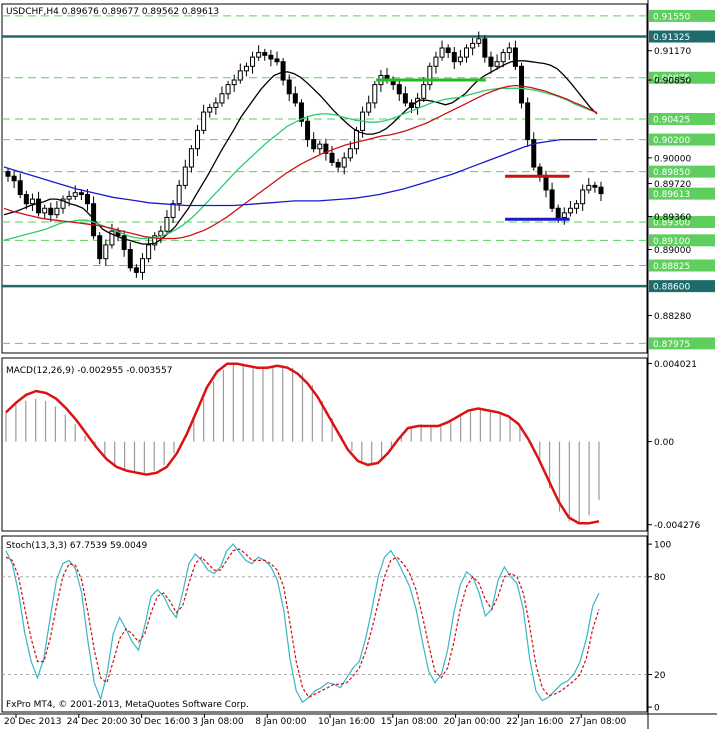 This screenshot has height=734, width=717. What do you see at coordinates (662, 546) in the screenshot?
I see `stoch-y-tick-label: 100` at bounding box center [662, 546].